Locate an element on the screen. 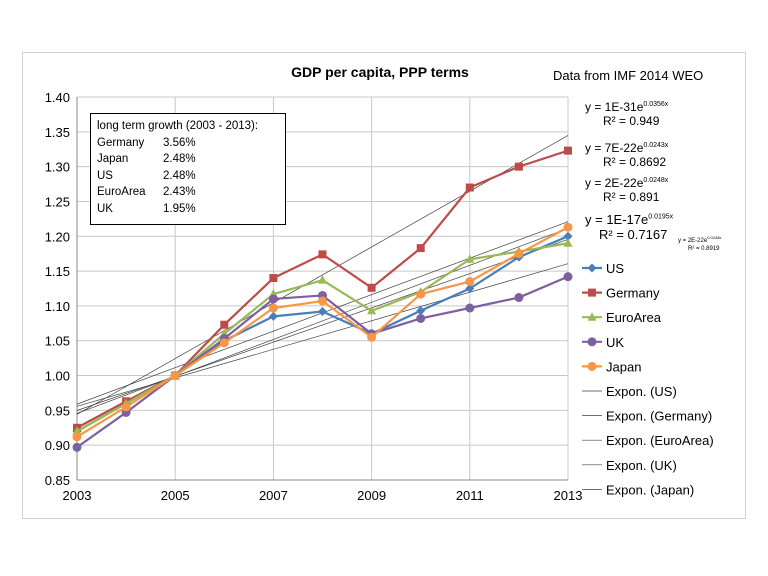 The height and width of the screenshot is (576, 768). y-tick-label: 1.30 is located at coordinates (57, 167).